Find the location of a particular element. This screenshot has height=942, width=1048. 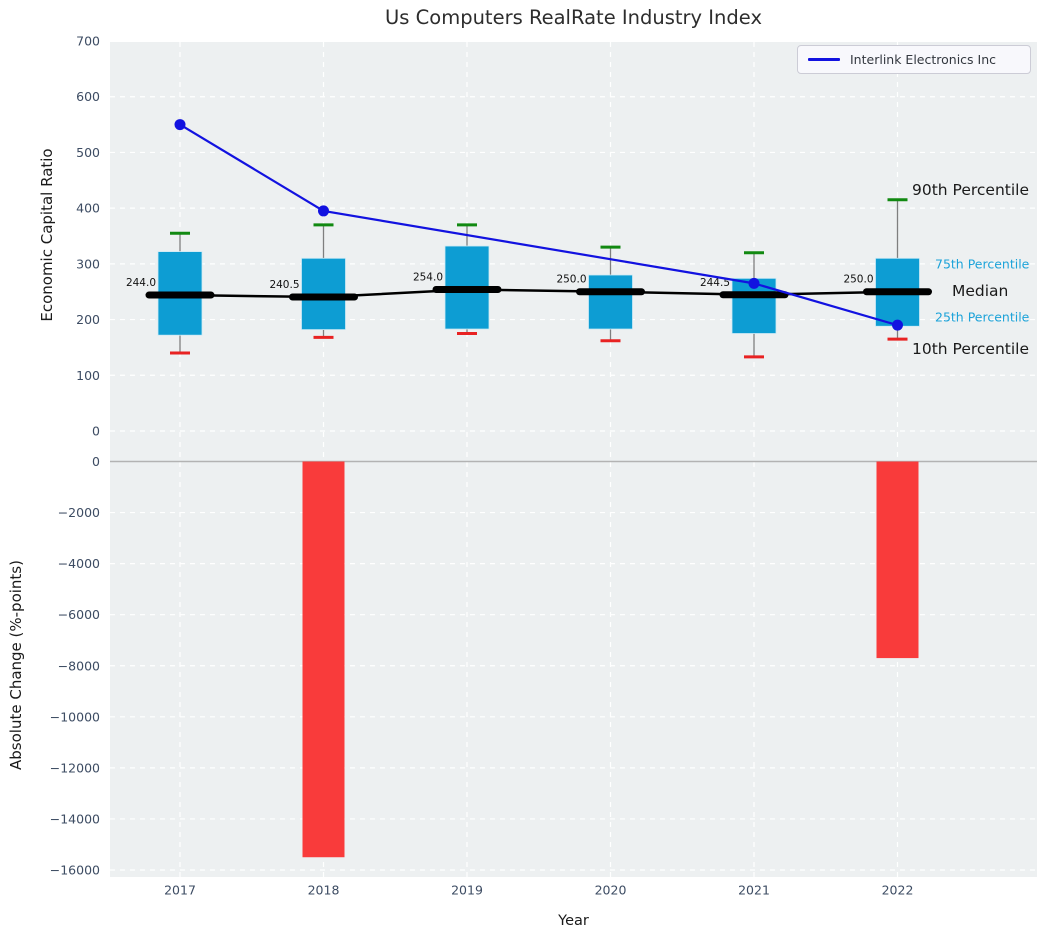

legend-label: Interlink Electronics Inc is located at coordinates (923, 59).